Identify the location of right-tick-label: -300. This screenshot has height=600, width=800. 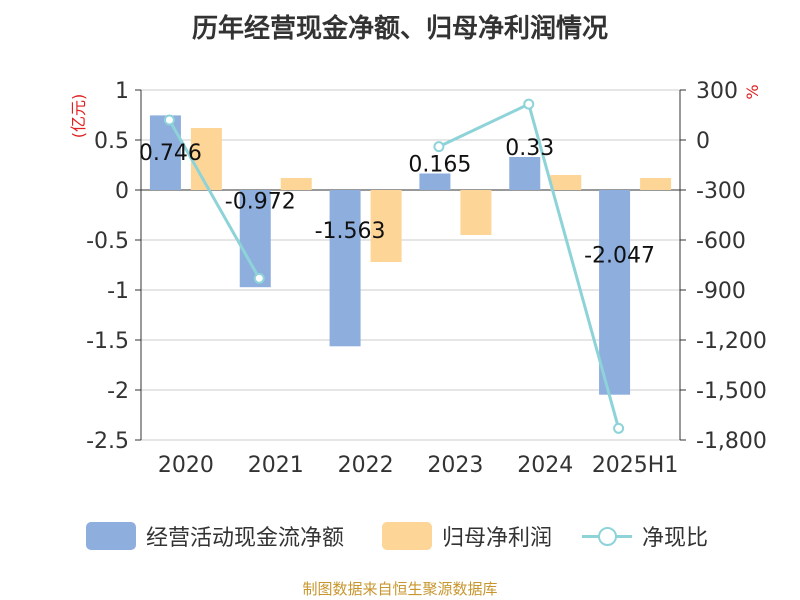
(721, 191).